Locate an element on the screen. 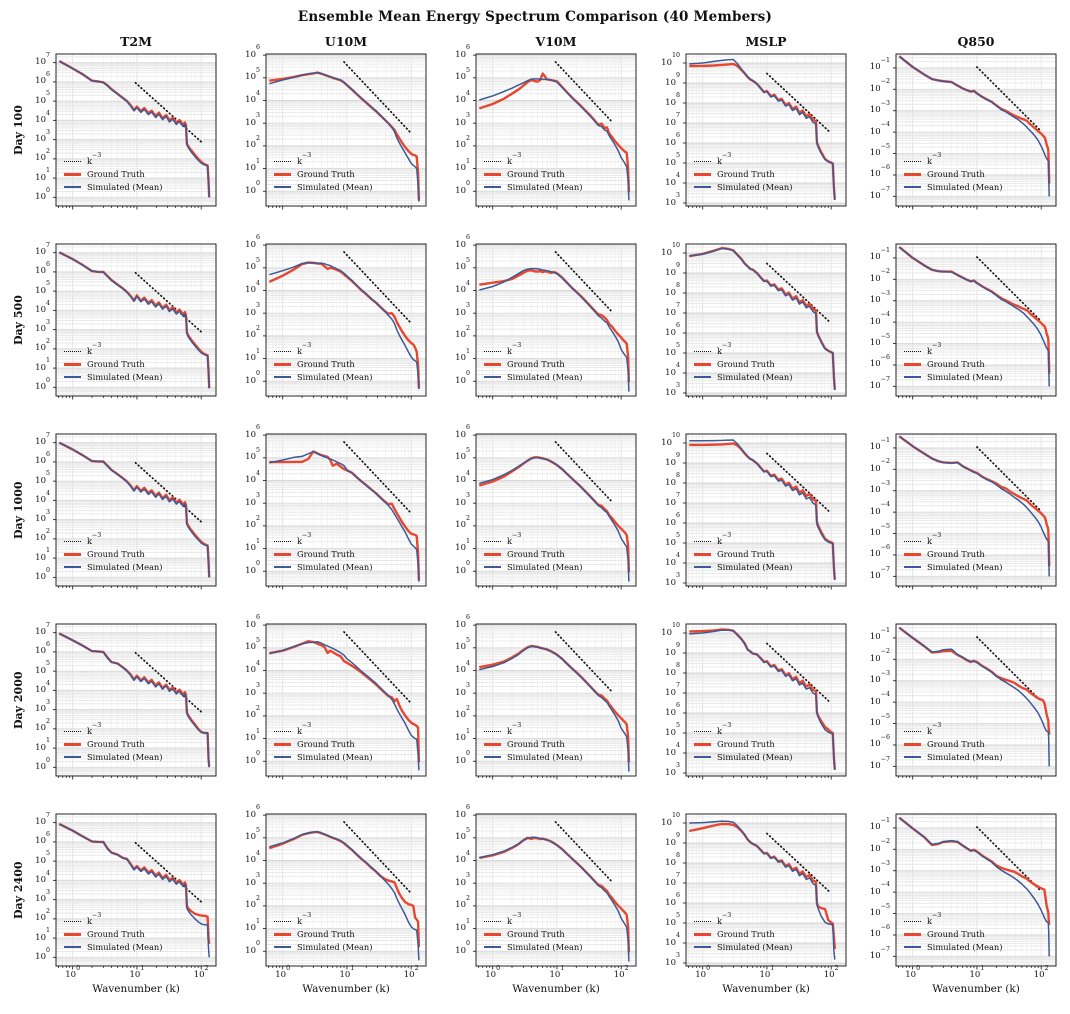  y-tick-label: 10⁻⁵ is located at coordinates (879, 340).